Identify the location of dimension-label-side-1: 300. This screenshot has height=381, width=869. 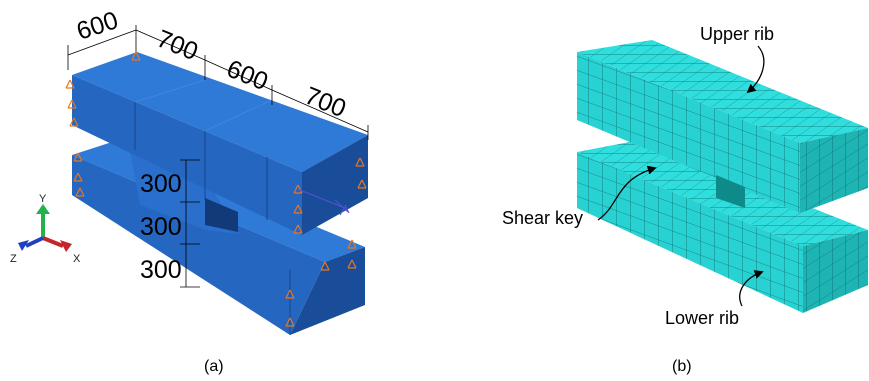
(161, 184).